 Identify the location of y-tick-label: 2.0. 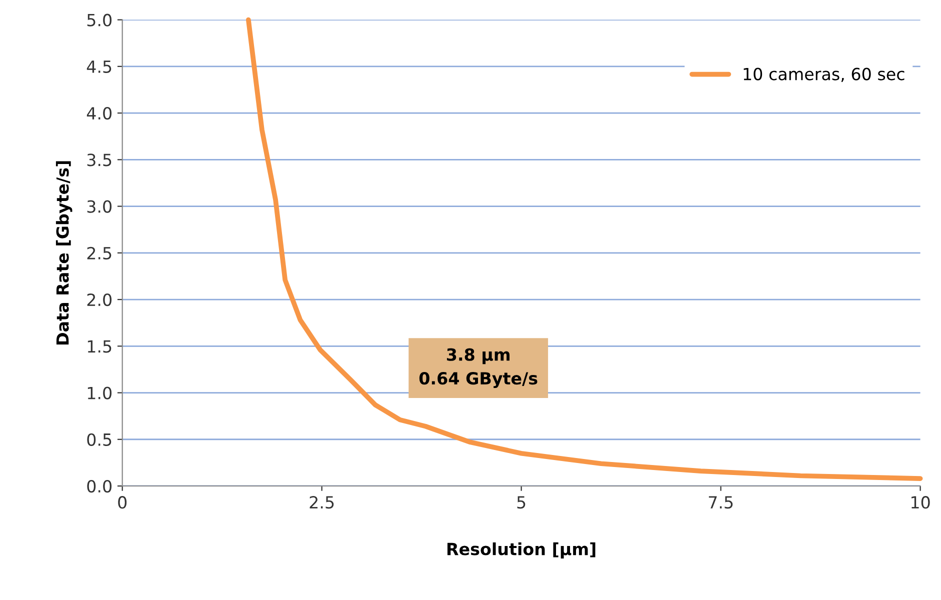
(99, 299).